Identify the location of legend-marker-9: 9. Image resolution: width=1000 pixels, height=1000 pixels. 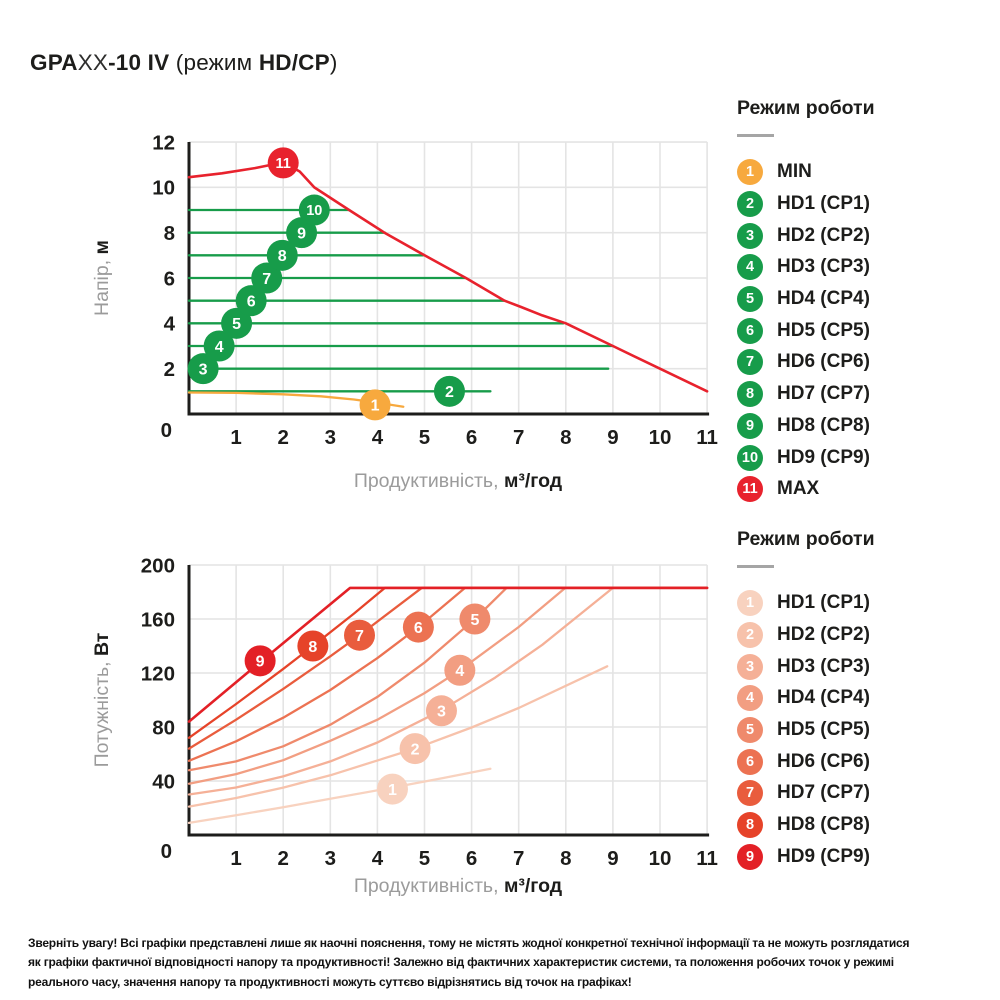
(750, 856).